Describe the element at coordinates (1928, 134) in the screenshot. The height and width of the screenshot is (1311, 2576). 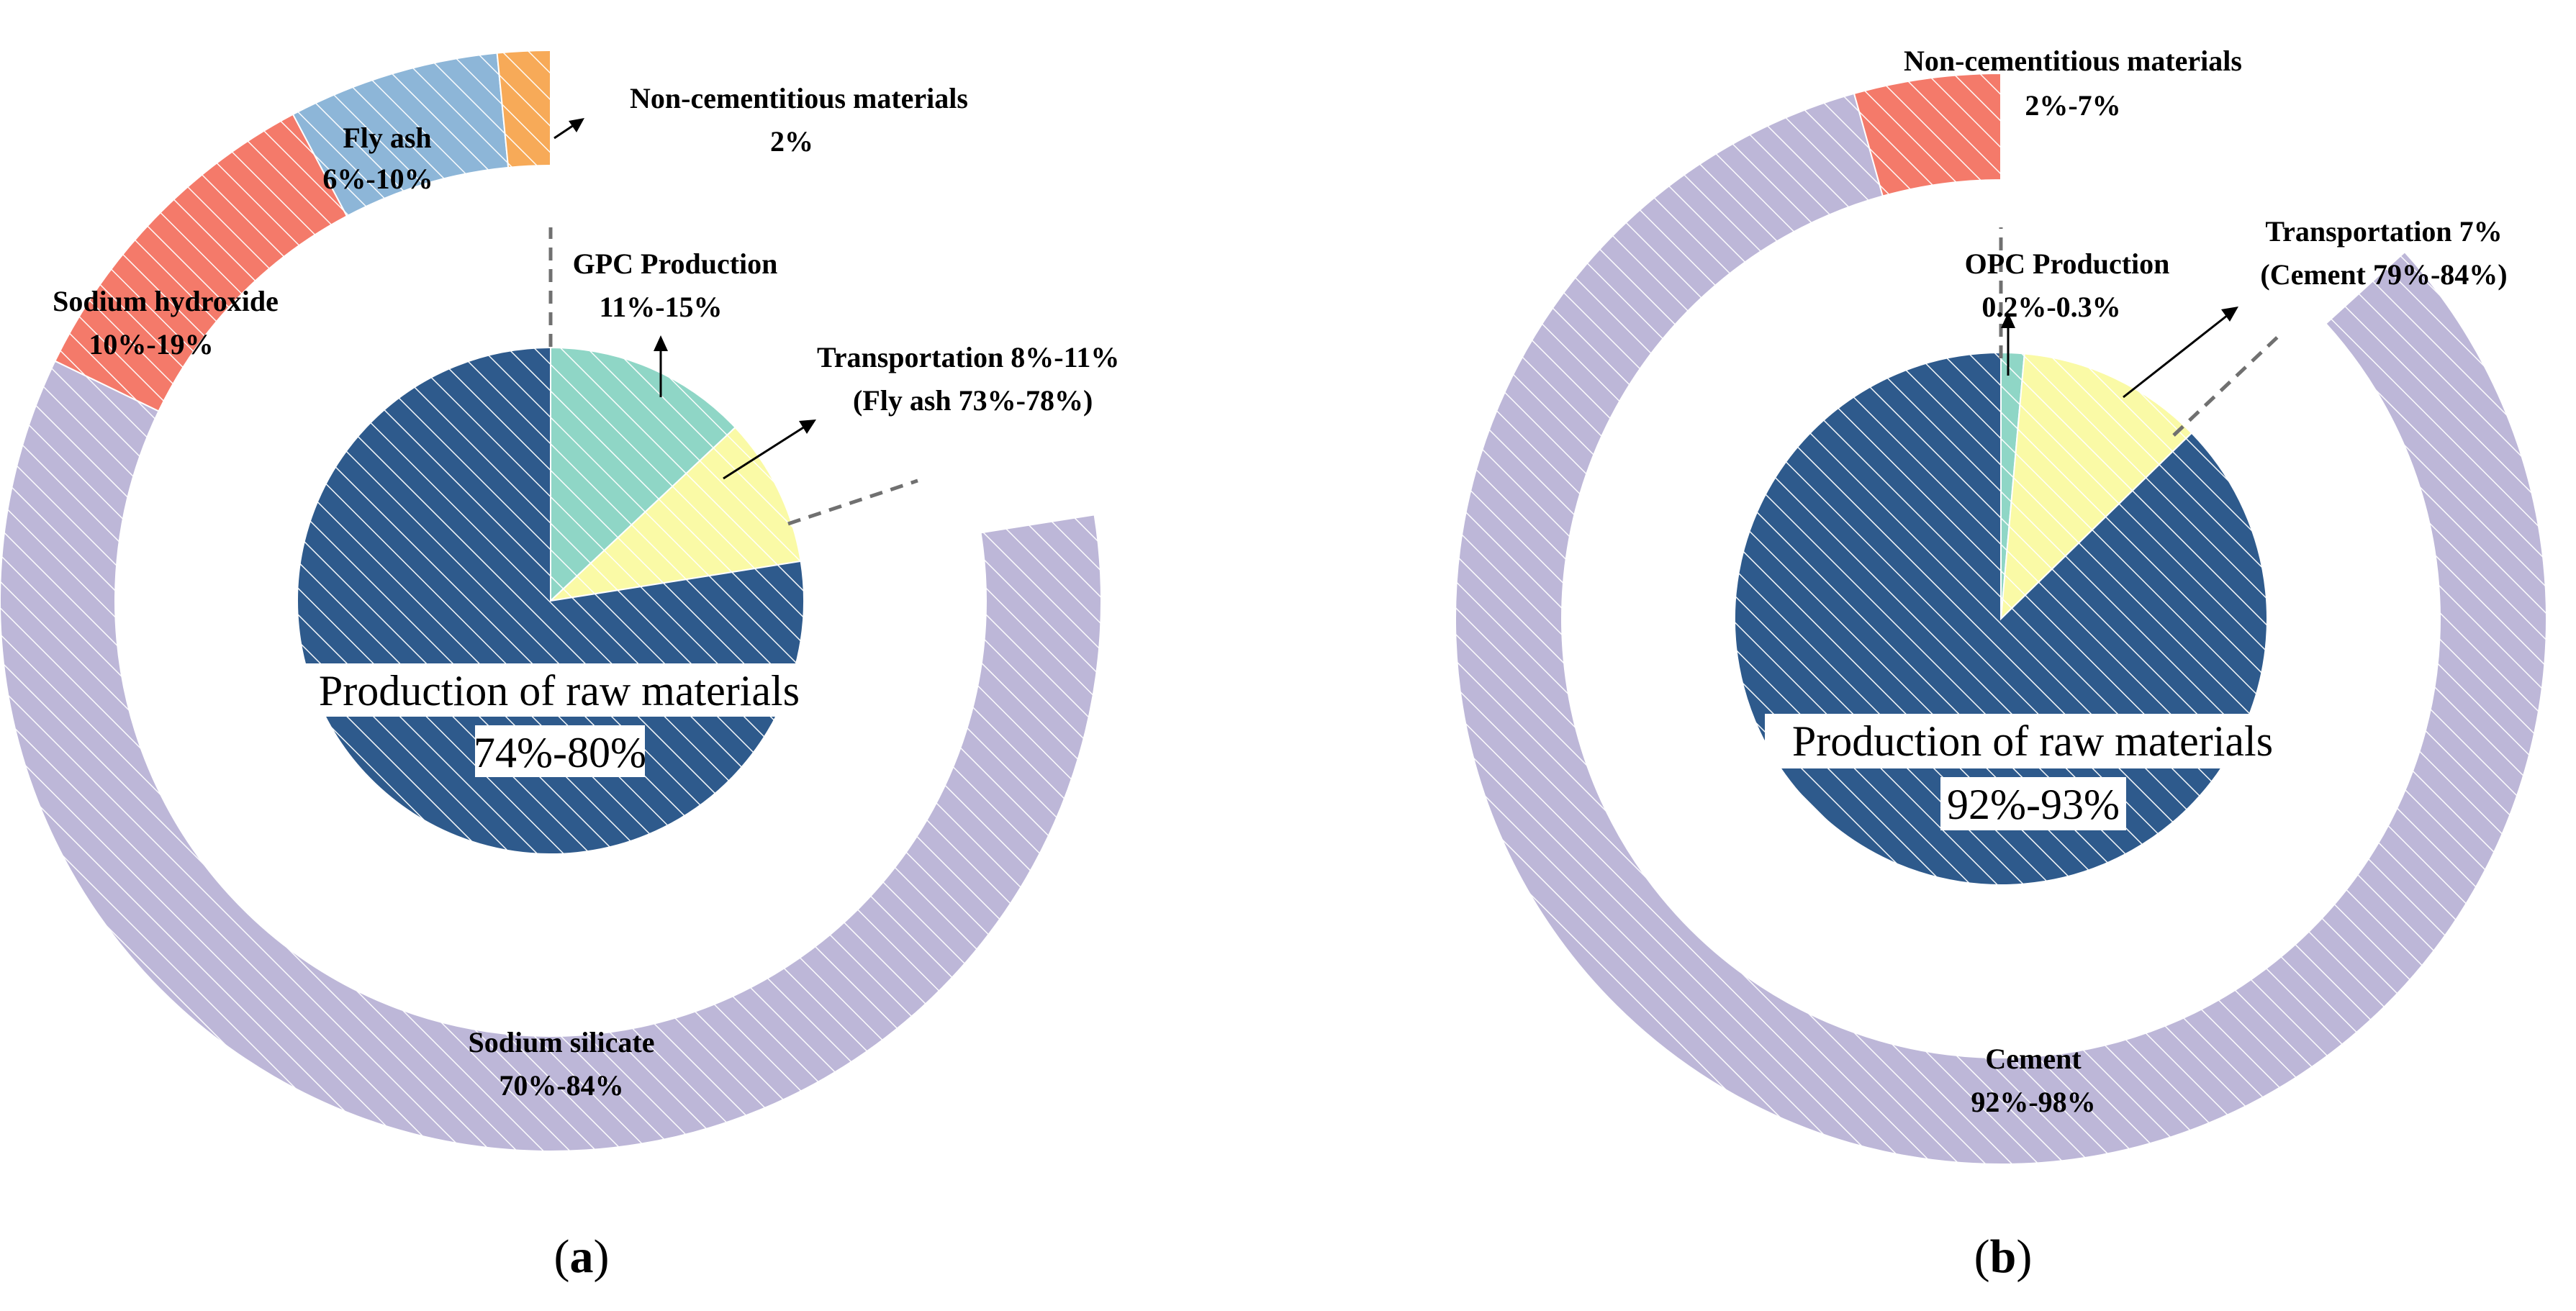
I see `panel-b-outer-slice-non-cementitious-materials` at that location.